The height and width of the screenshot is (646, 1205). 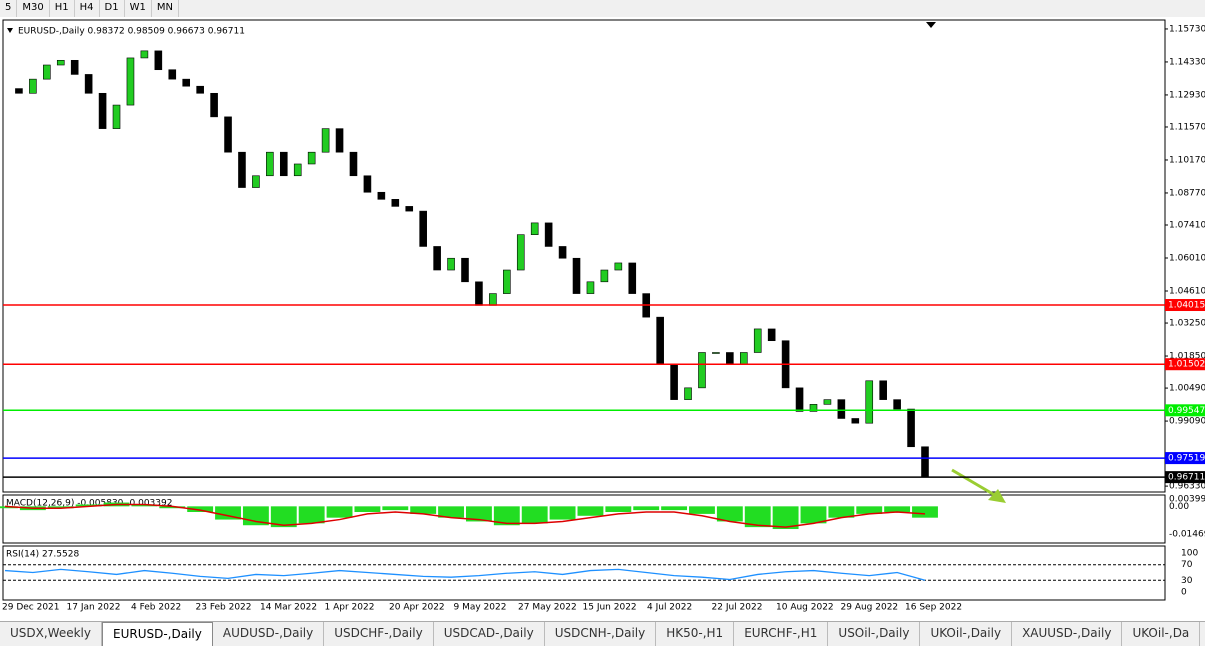 What do you see at coordinates (1187, 291) in the screenshot?
I see `y-tick-label: 1.04610` at bounding box center [1187, 291].